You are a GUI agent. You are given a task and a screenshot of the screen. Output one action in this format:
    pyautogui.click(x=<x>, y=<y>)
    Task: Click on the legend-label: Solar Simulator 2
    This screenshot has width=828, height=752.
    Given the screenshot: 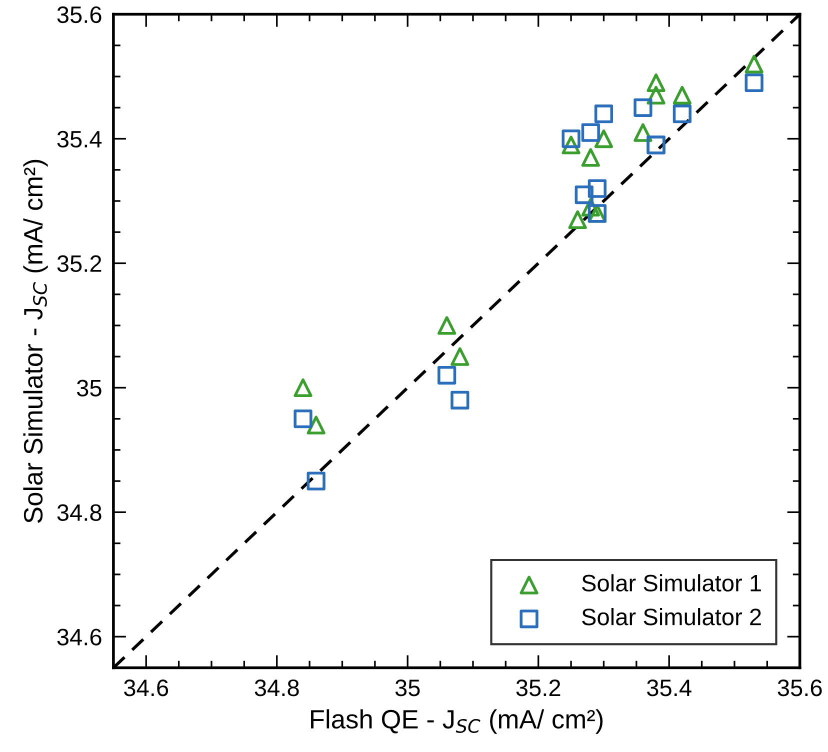 What is the action you would take?
    pyautogui.click(x=671, y=617)
    